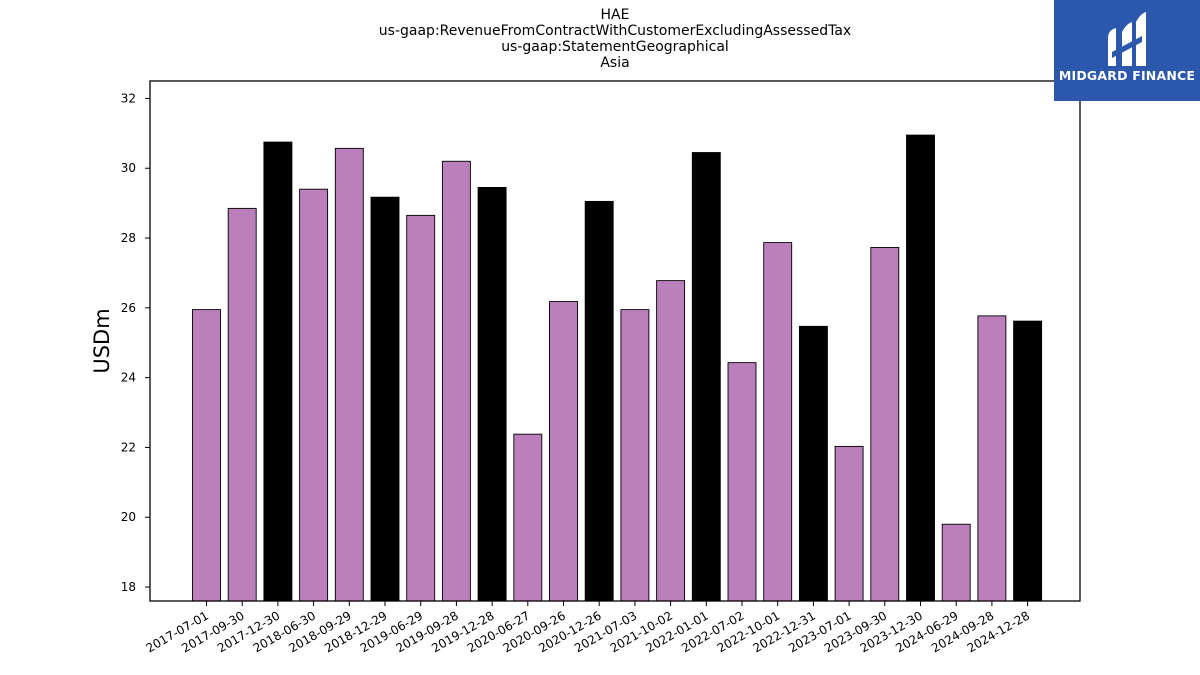  I want to click on y-tick-label: 18, so click(128, 587).